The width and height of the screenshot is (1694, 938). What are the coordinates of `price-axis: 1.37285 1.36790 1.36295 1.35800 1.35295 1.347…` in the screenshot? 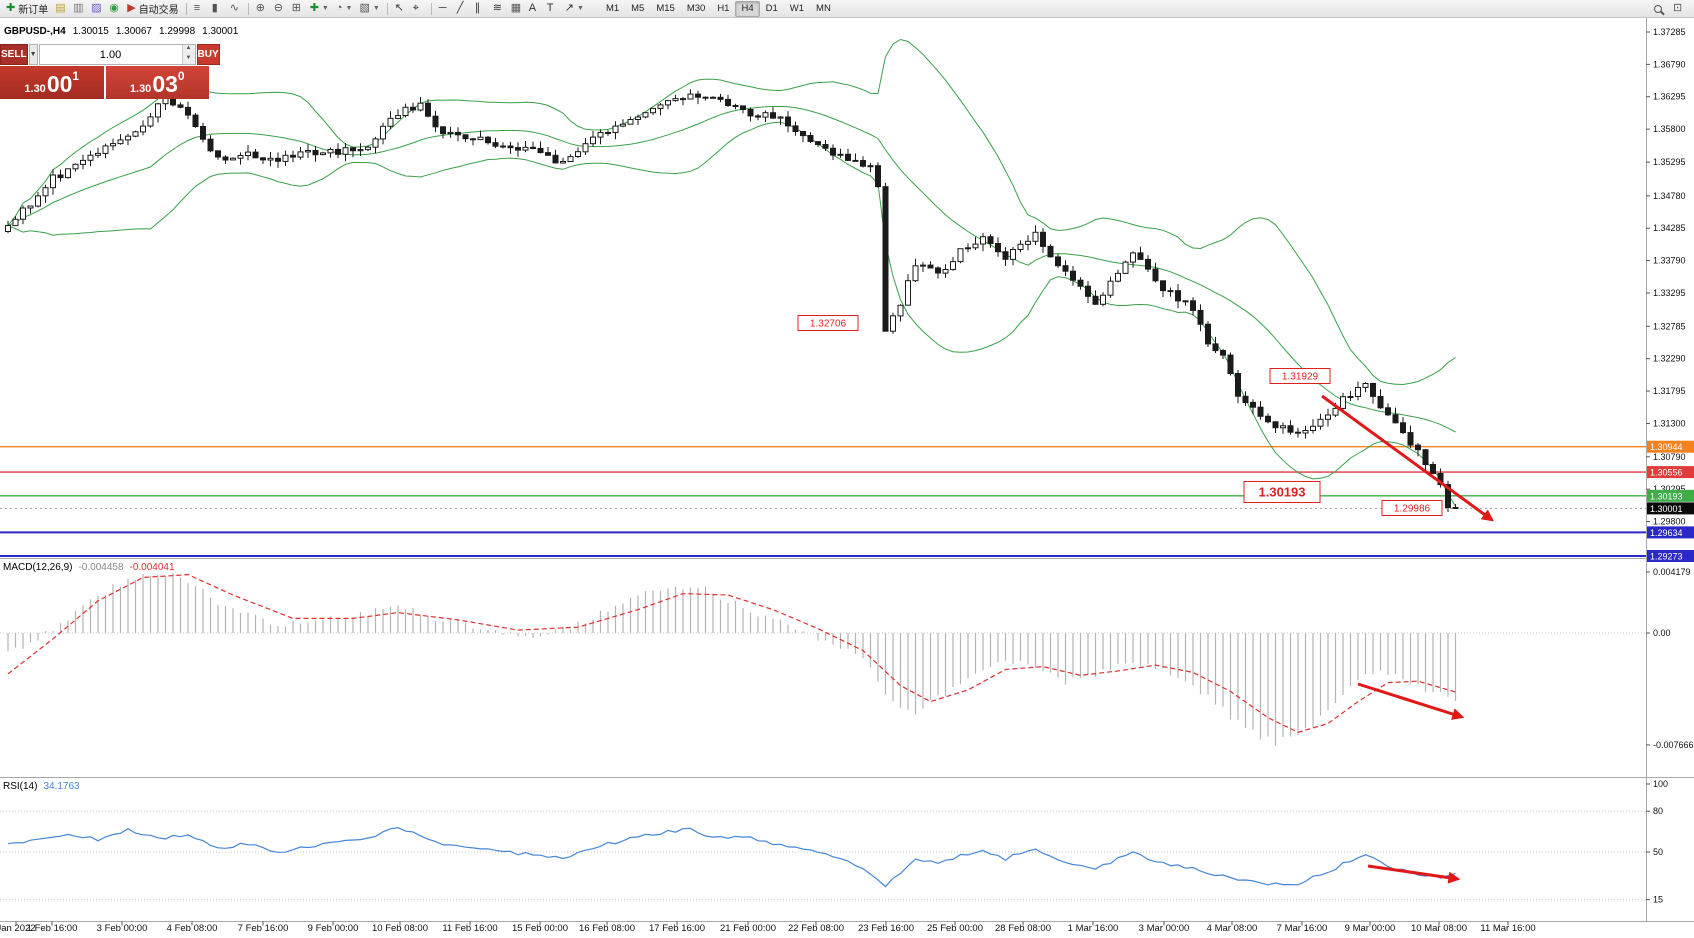 It's located at (1666, 277).